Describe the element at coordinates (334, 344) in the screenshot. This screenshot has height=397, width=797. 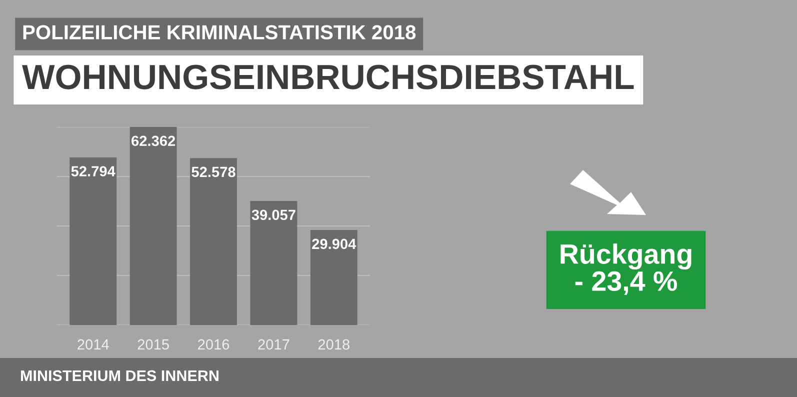
I see `x-tick-label: 2018` at that location.